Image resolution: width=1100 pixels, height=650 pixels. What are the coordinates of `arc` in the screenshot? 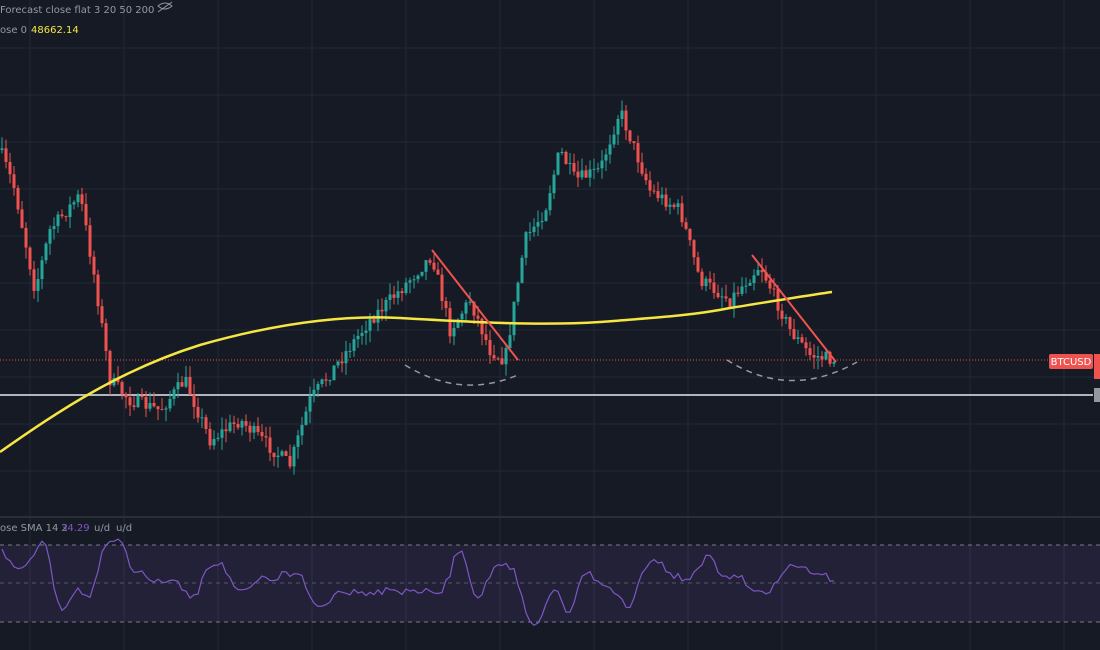 It's located at (792, 370).